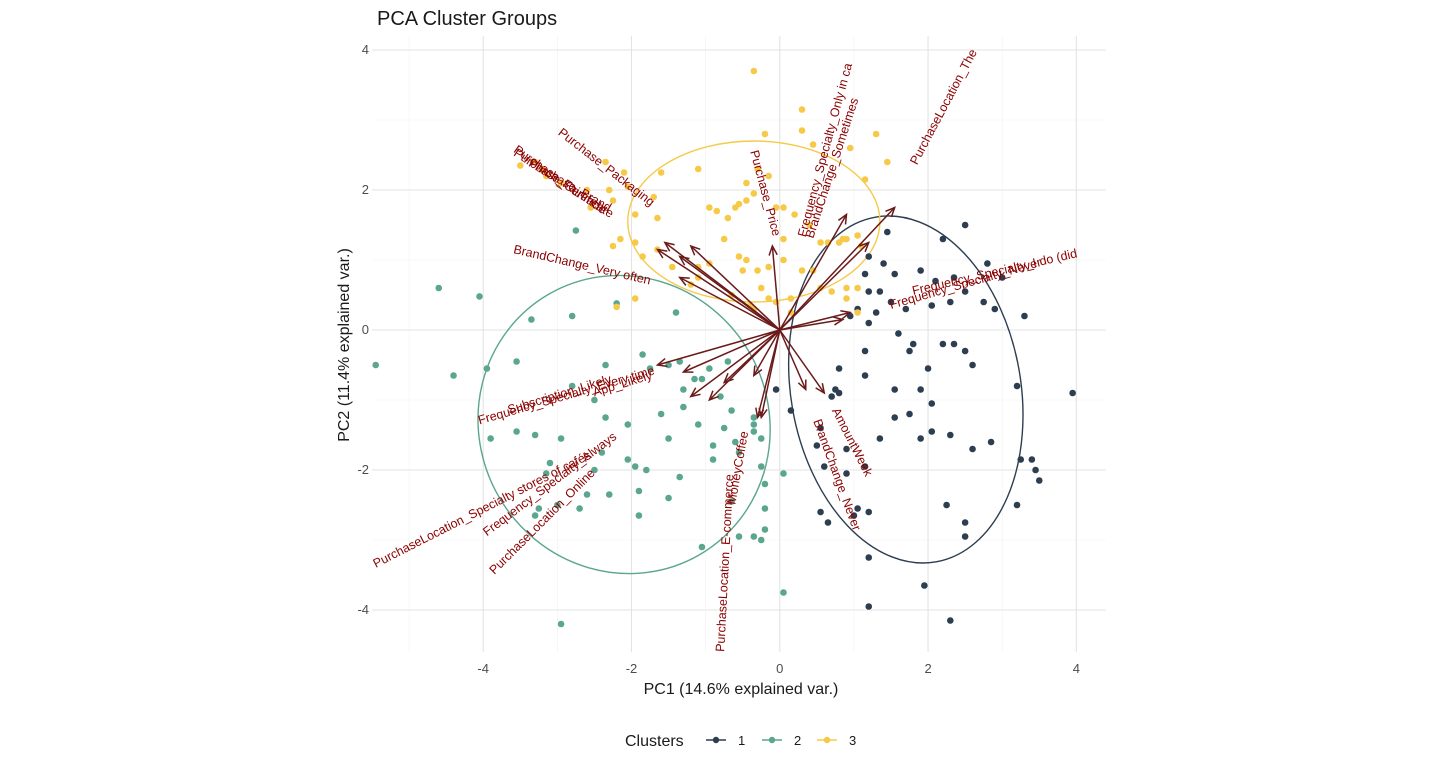  I want to click on y-tick-label: -4, so click(363, 609).